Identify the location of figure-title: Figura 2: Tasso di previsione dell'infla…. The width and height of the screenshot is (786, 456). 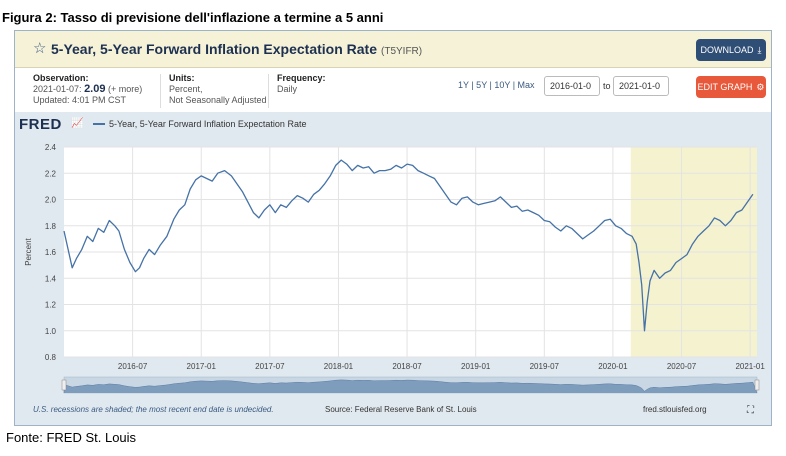
(193, 17).